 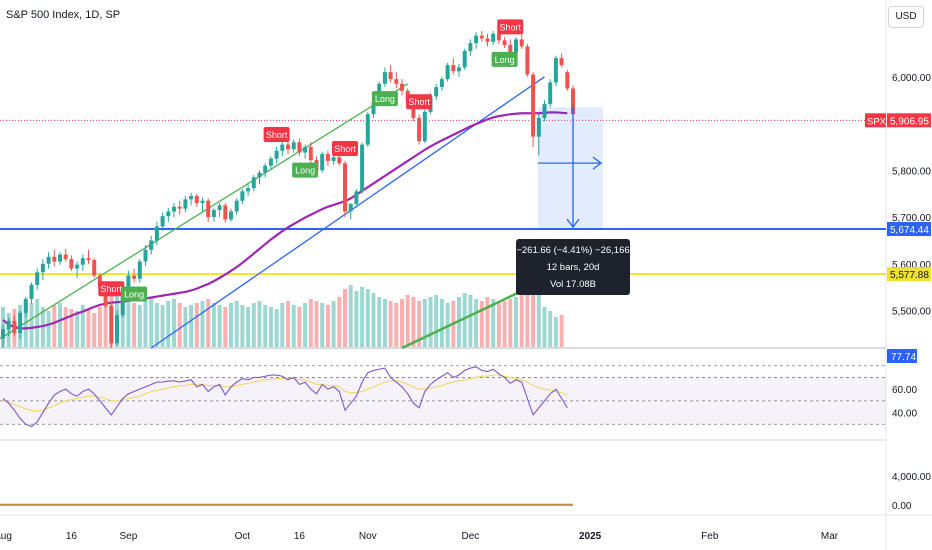 I want to click on rsi-line, so click(x=285, y=397).